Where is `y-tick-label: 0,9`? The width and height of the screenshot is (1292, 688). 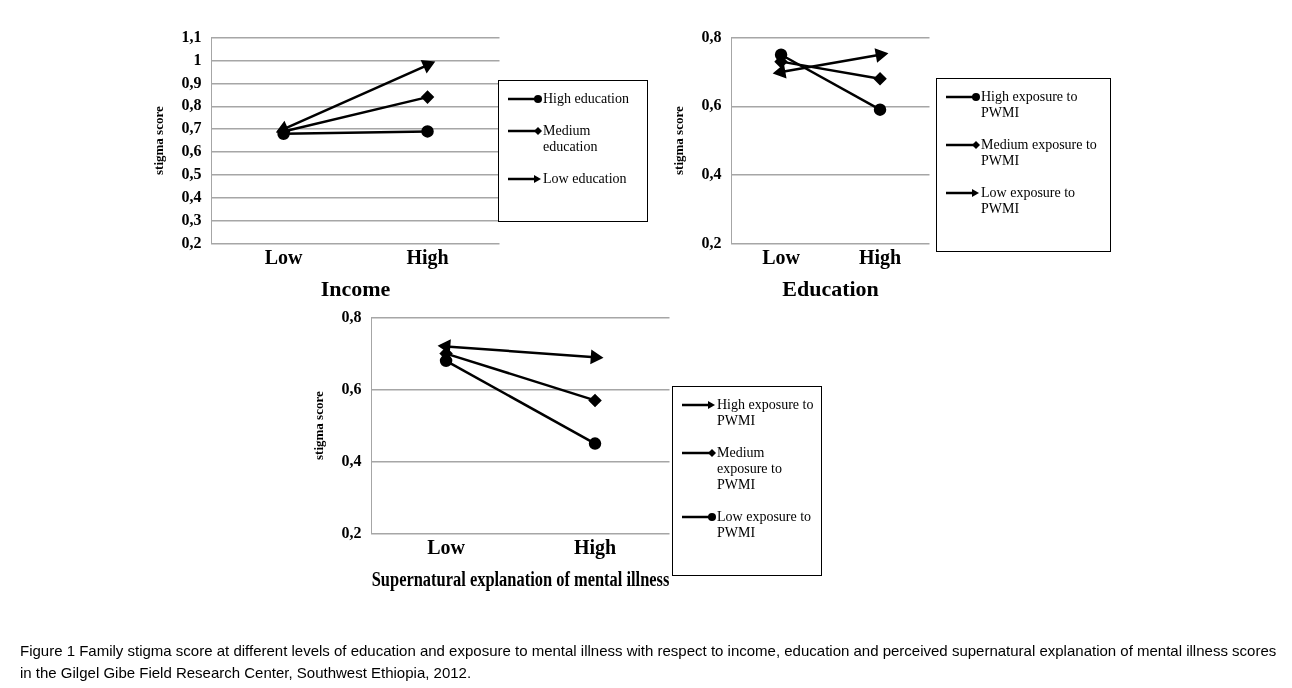
y-tick-label: 0,9 is located at coordinates (191, 82).